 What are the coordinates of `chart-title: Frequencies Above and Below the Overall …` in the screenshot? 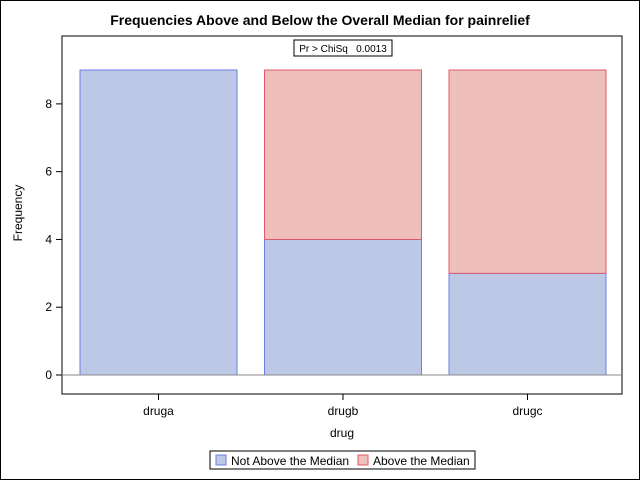 It's located at (320, 20).